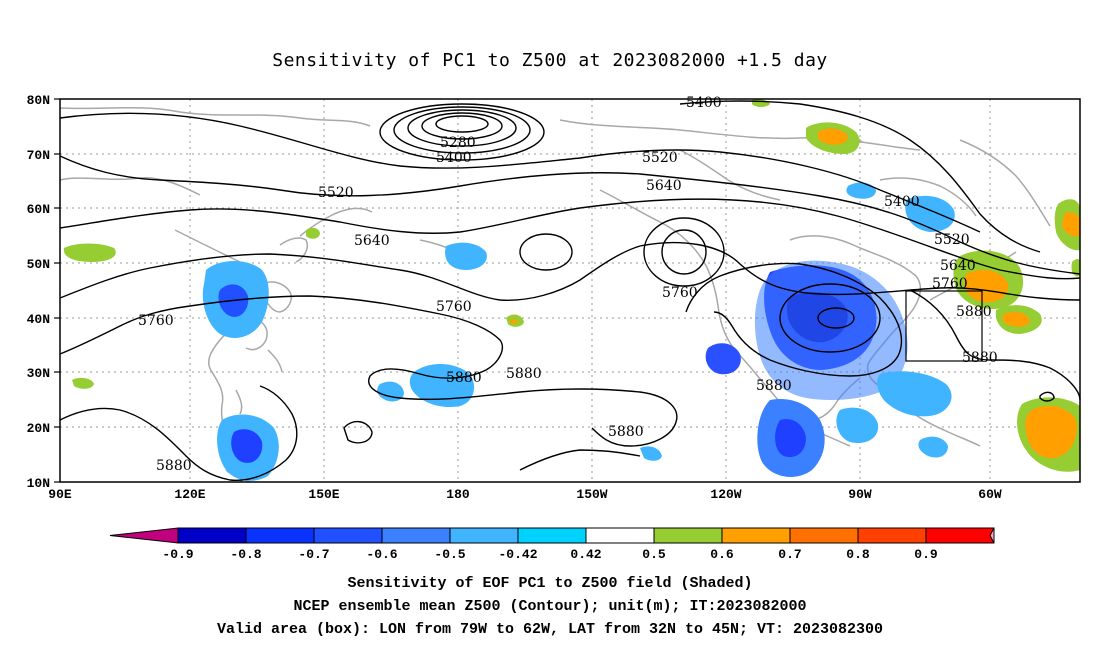  What do you see at coordinates (174, 466) in the screenshot?
I see `contour-label-5880-west: 5880` at bounding box center [174, 466].